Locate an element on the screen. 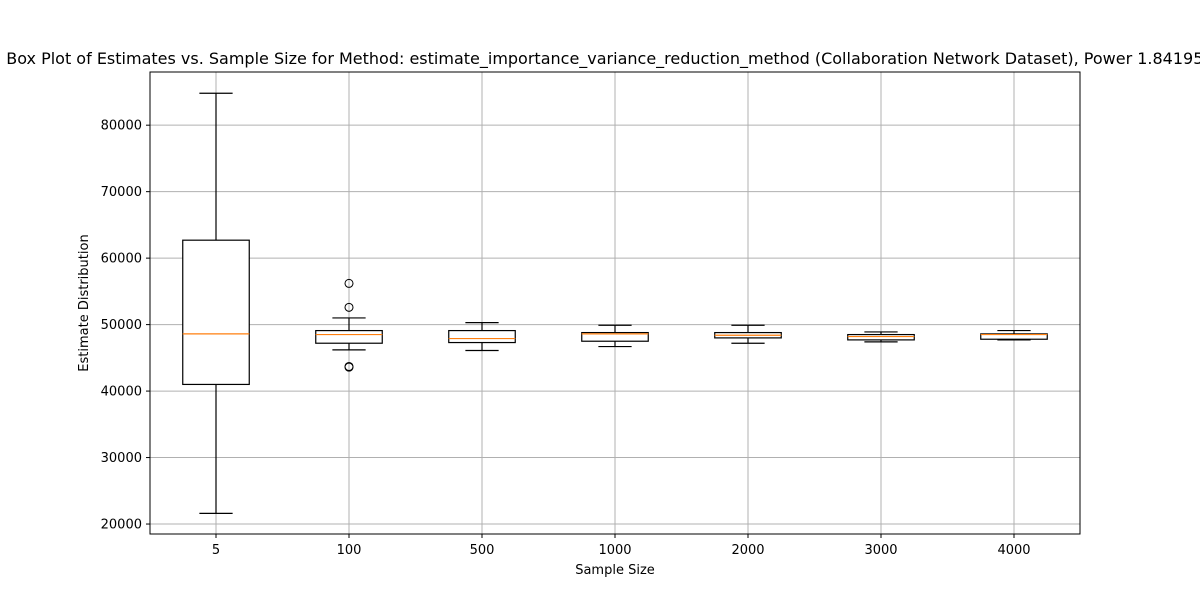 This screenshot has height=605, width=1200. y-axis-title: Estimate Distribution is located at coordinates (84, 302).